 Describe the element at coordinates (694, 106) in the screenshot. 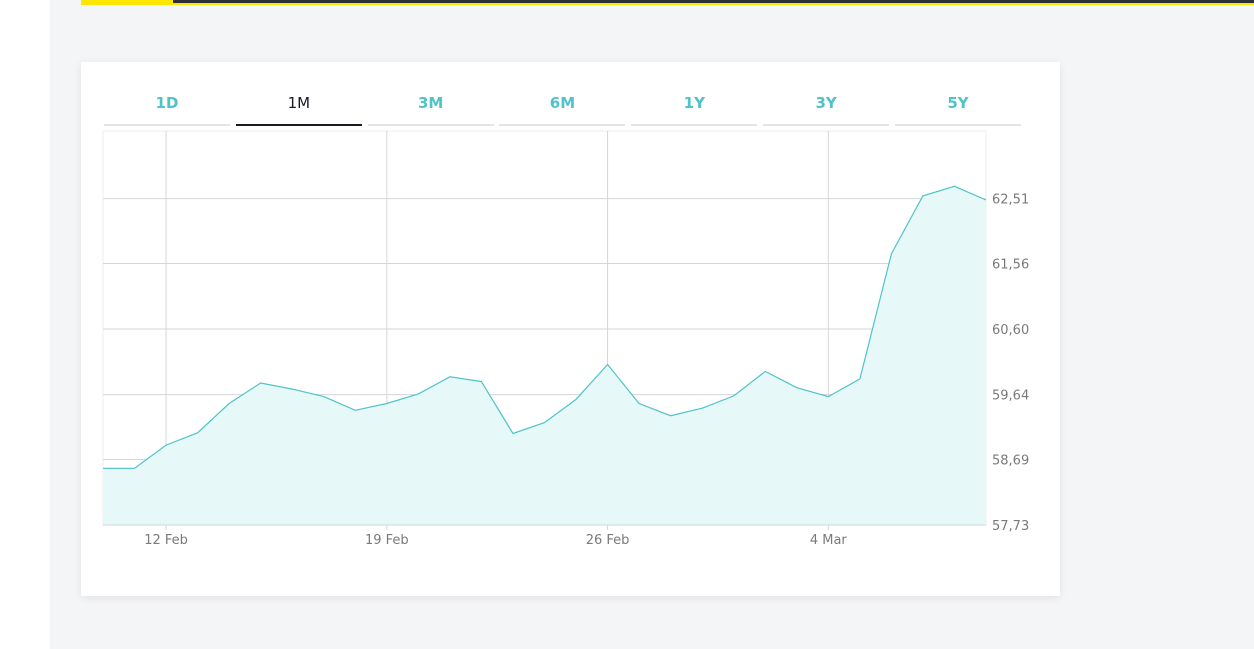

I see `tab-1y: 1Y` at that location.